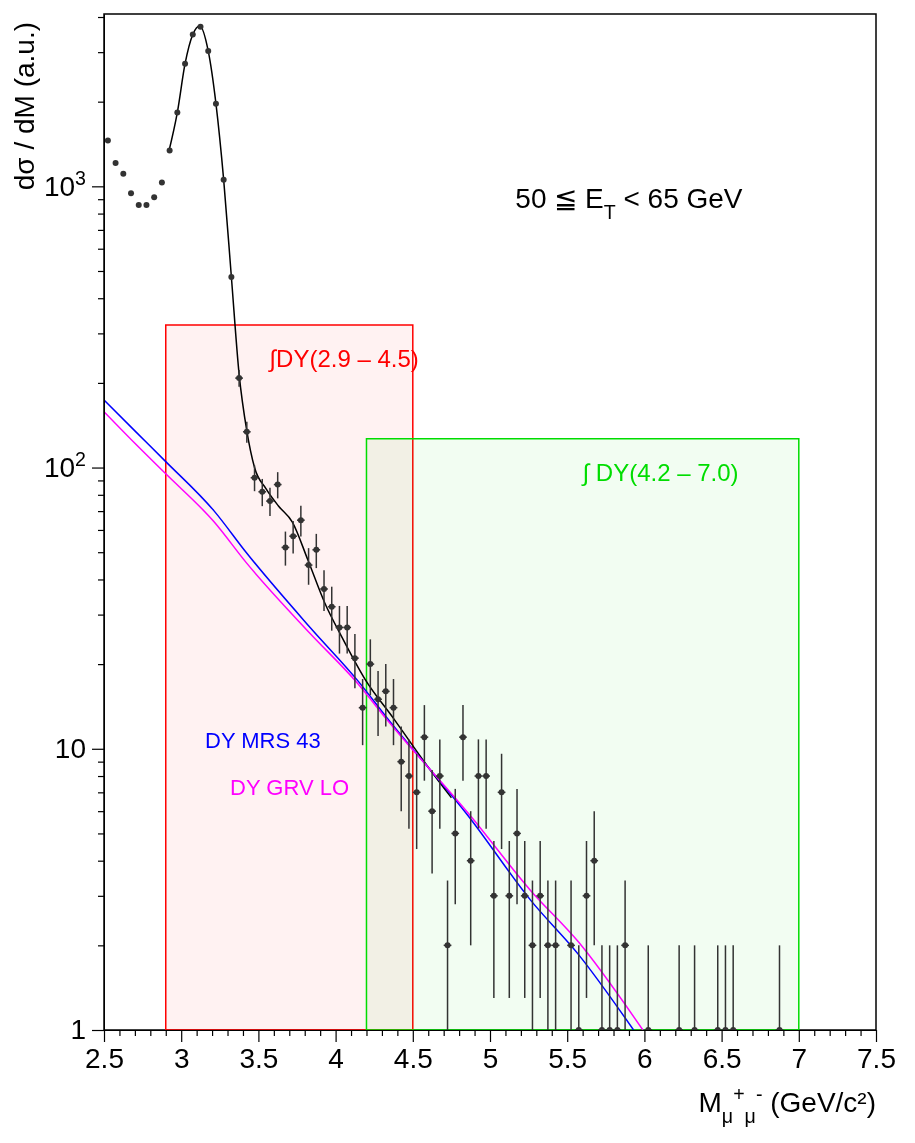 The width and height of the screenshot is (915, 1143). Describe the element at coordinates (263, 740) in the screenshot. I see `text: DY MRS 43` at that location.